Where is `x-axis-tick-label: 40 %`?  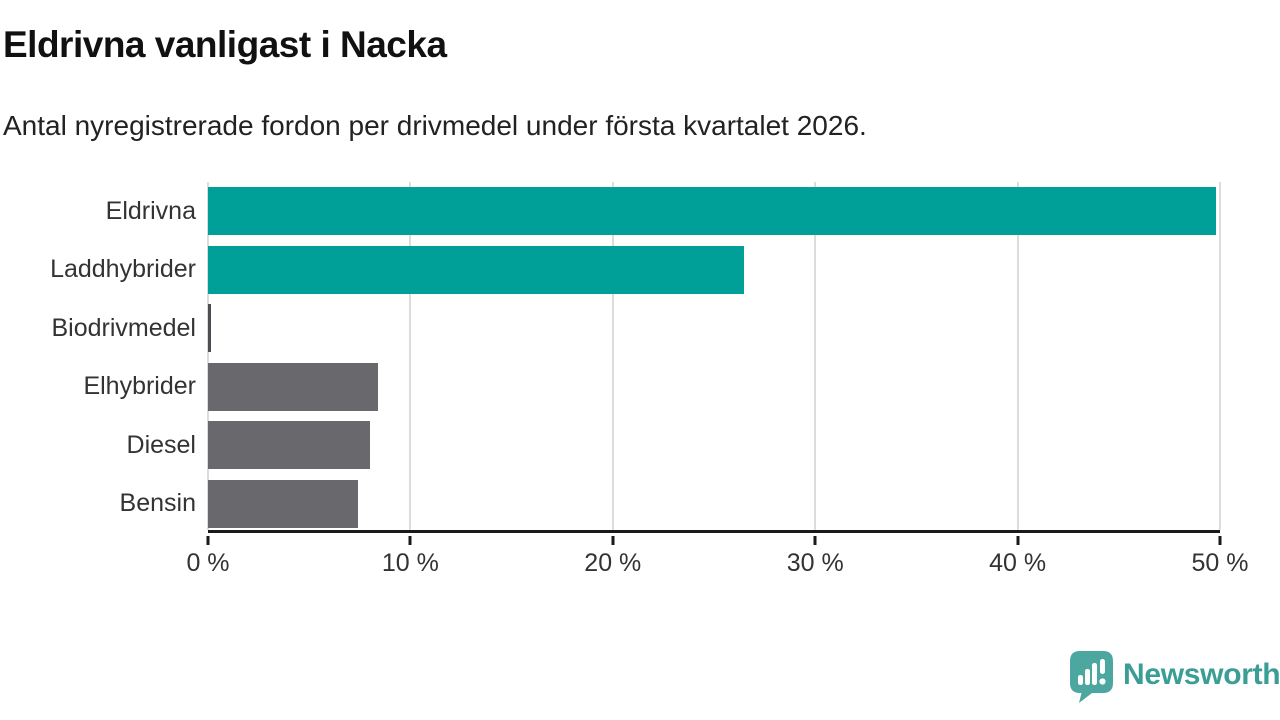
x-axis-tick-label: 40 % is located at coordinates (1018, 563).